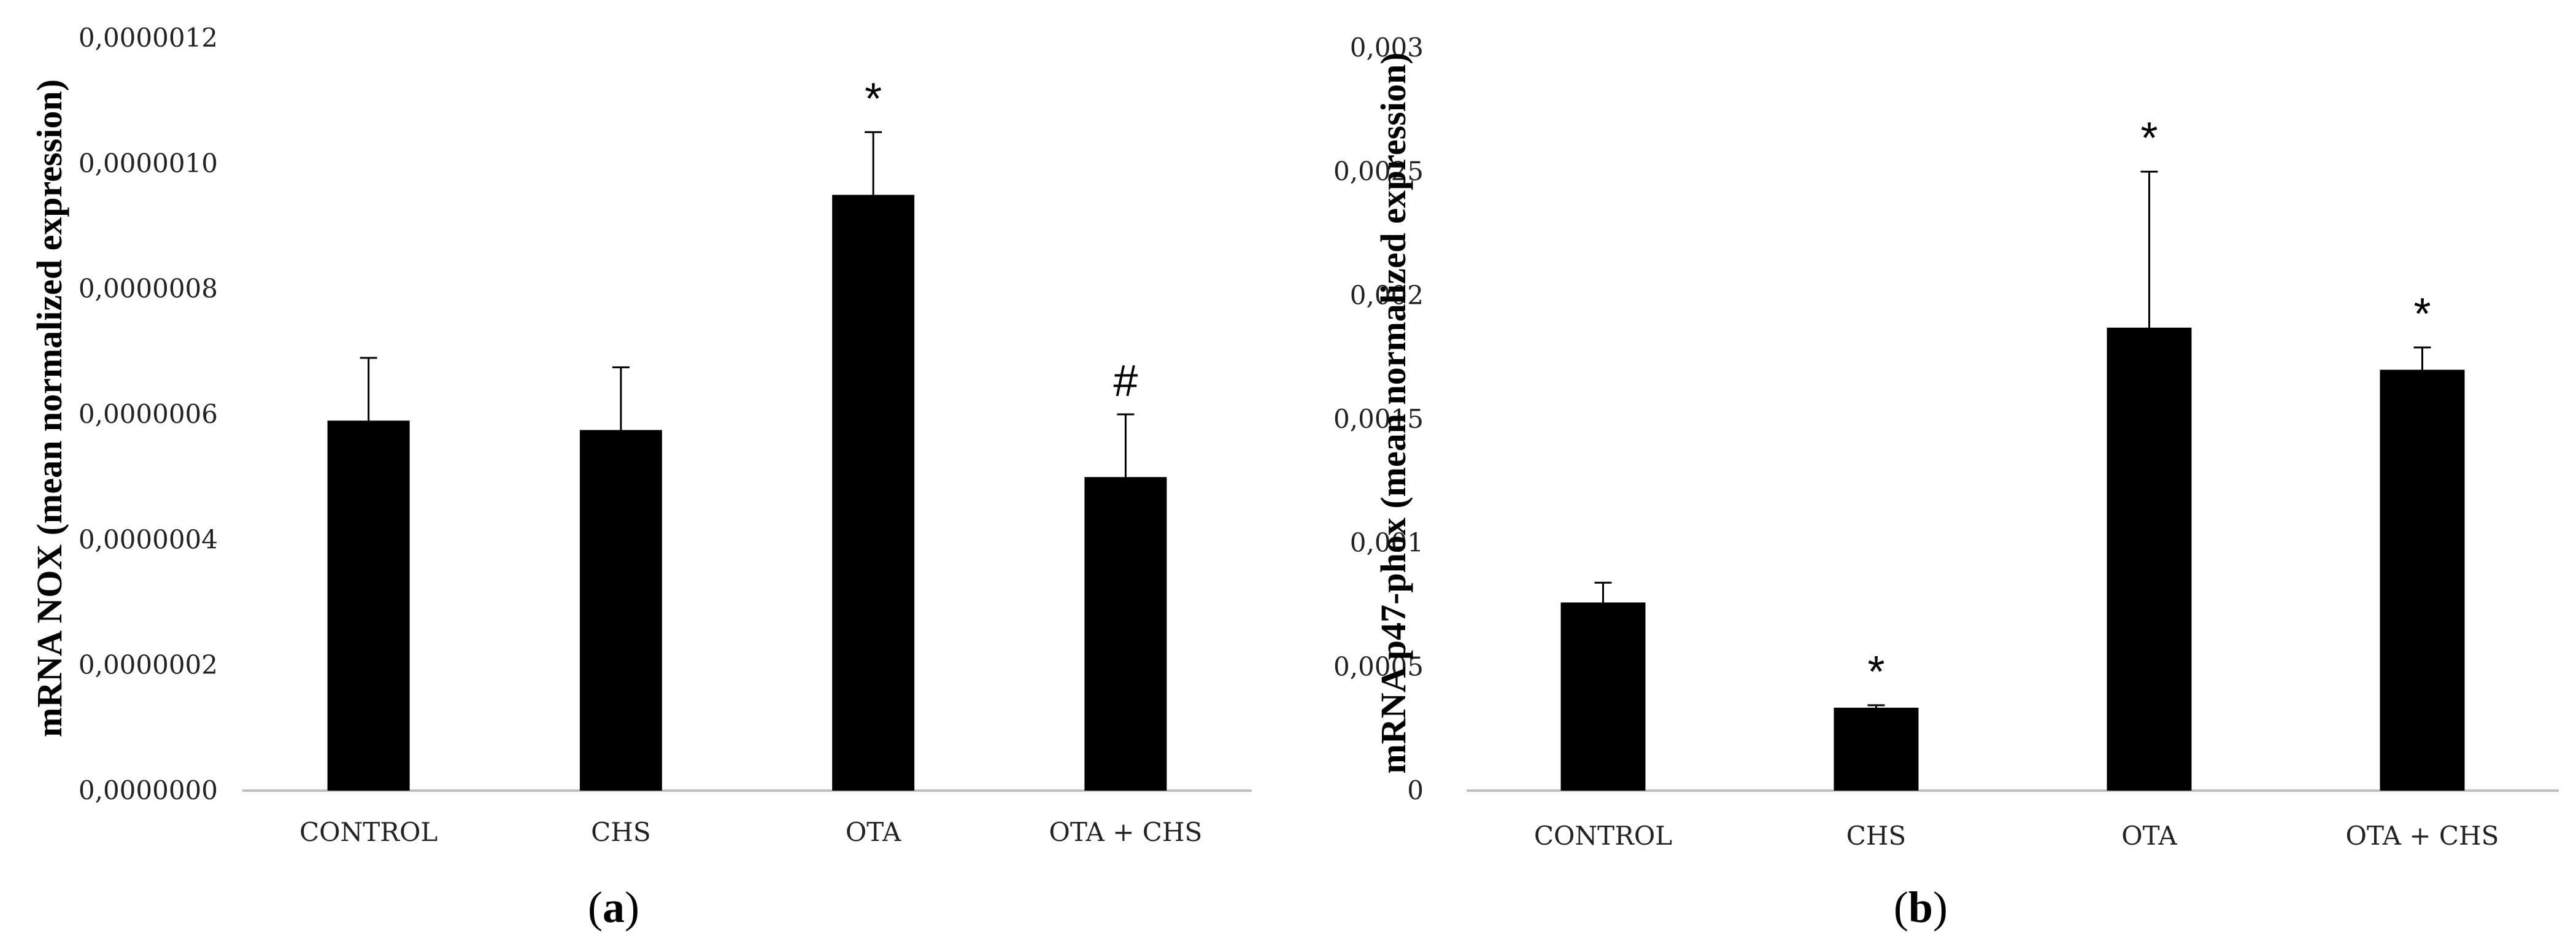 This screenshot has width=2576, height=949. I want to click on y-tick-label: 0,0000008, so click(148, 289).